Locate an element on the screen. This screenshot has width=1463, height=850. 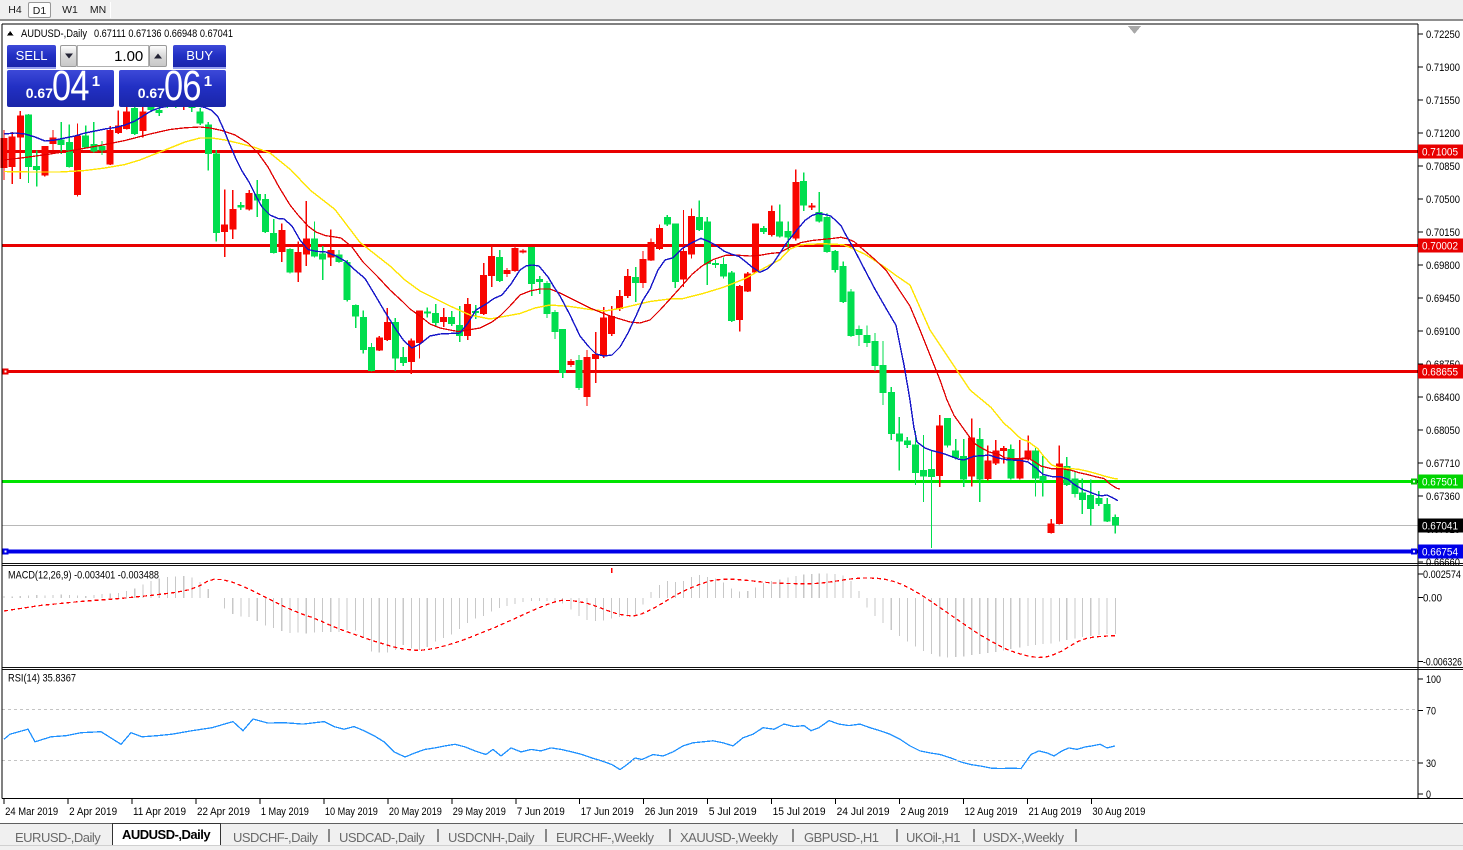
svg-text: 0.68655 is located at coordinates (1440, 373).